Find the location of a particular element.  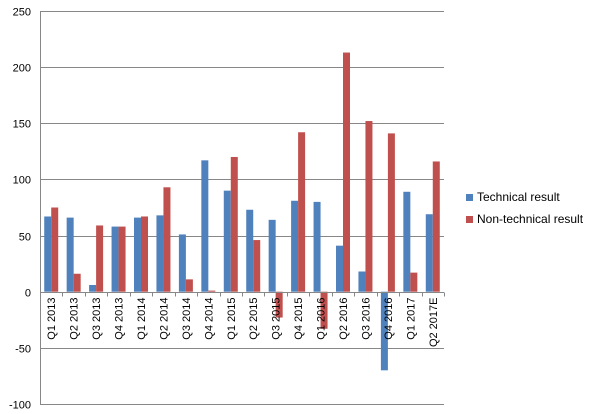

legend-swatch-non-technical is located at coordinates (469, 219).